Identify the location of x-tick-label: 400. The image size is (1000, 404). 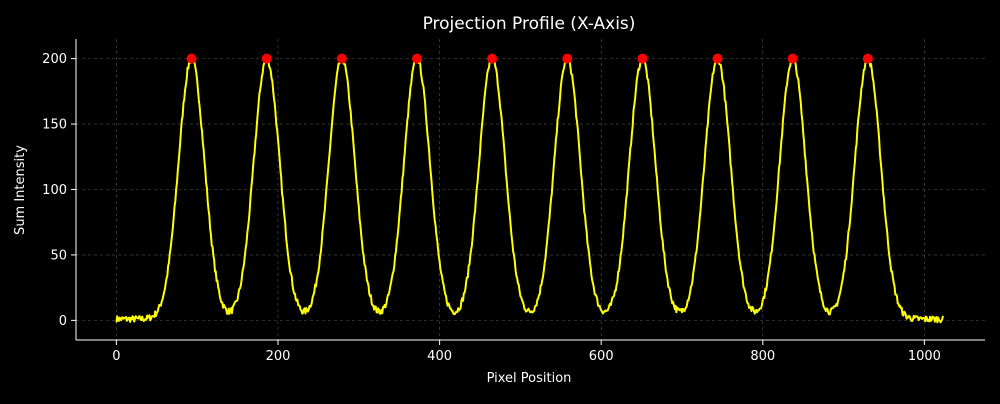
(439, 356).